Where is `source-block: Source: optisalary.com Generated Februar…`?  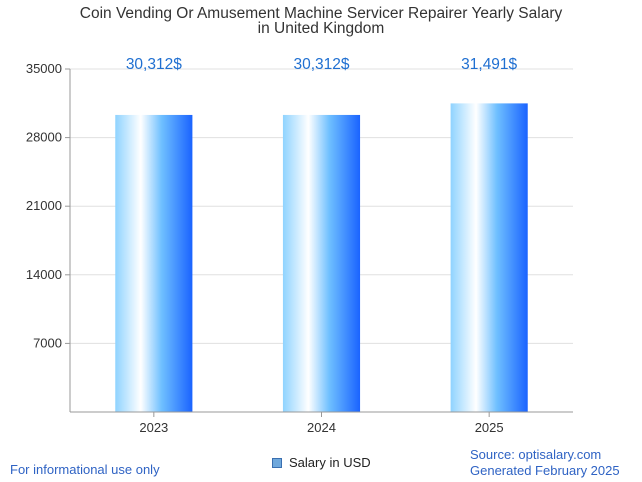
source-block: Source: optisalary.com Generated Februar… is located at coordinates (545, 463).